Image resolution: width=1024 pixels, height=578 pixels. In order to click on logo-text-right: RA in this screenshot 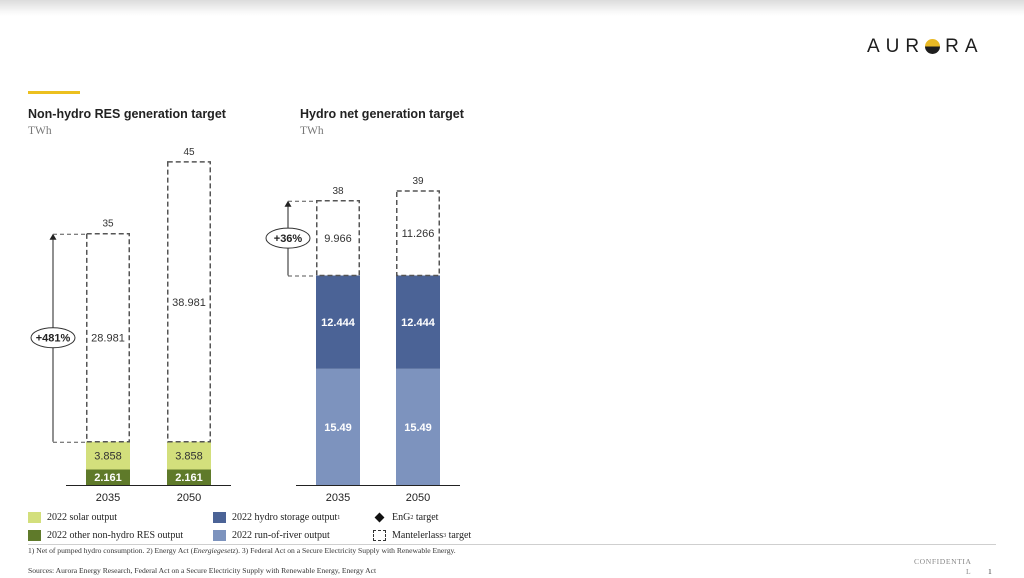, I will do `click(964, 46)`.